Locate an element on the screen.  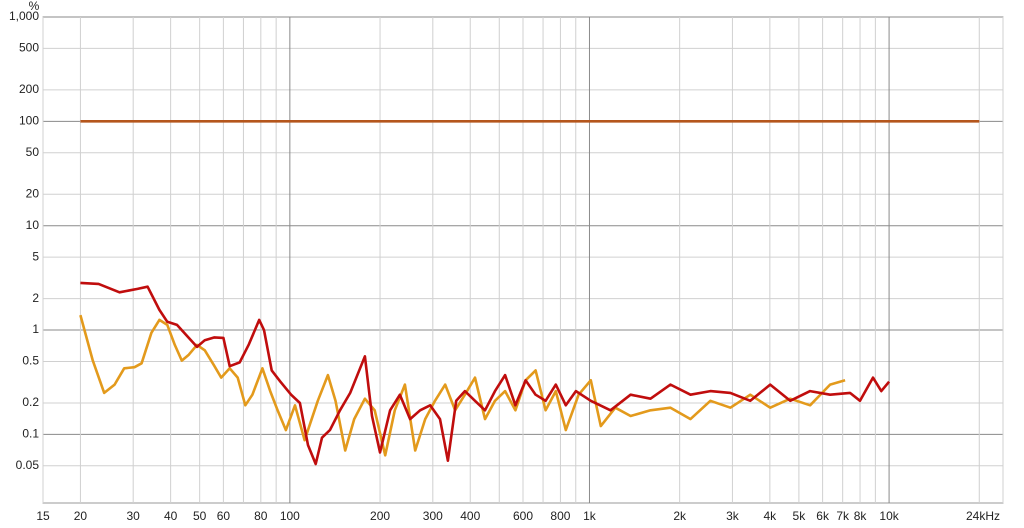
x-tick-label: 4k is located at coordinates (771, 516).